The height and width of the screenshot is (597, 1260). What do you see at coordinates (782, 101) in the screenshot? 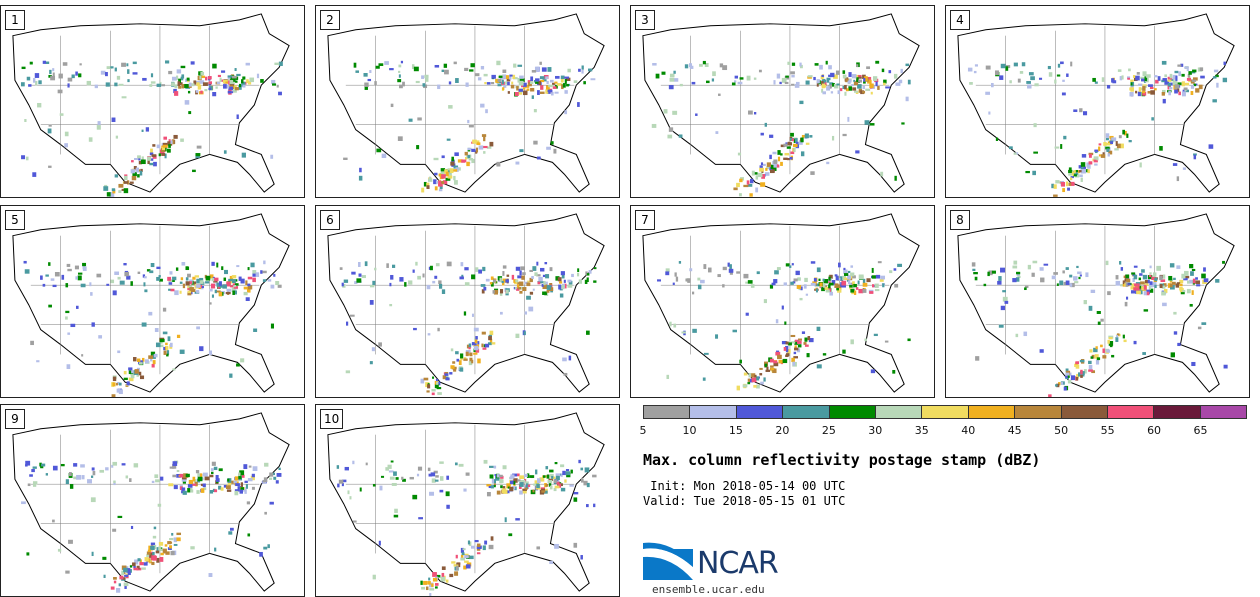
I see `member-panel-3: 3` at bounding box center [782, 101].